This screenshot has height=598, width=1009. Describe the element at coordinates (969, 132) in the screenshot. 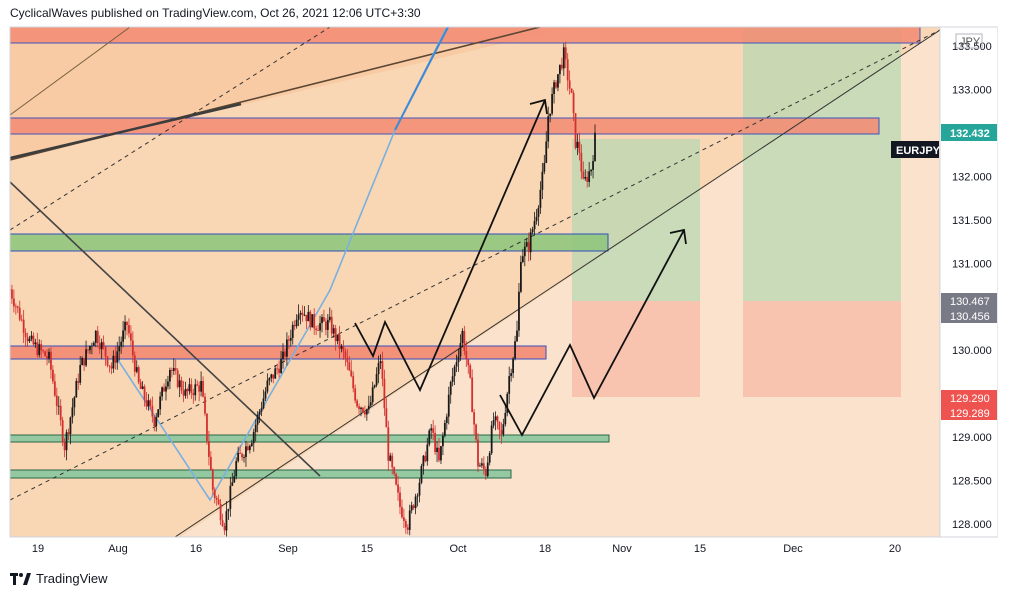

I see `last-price-tag-bg` at that location.